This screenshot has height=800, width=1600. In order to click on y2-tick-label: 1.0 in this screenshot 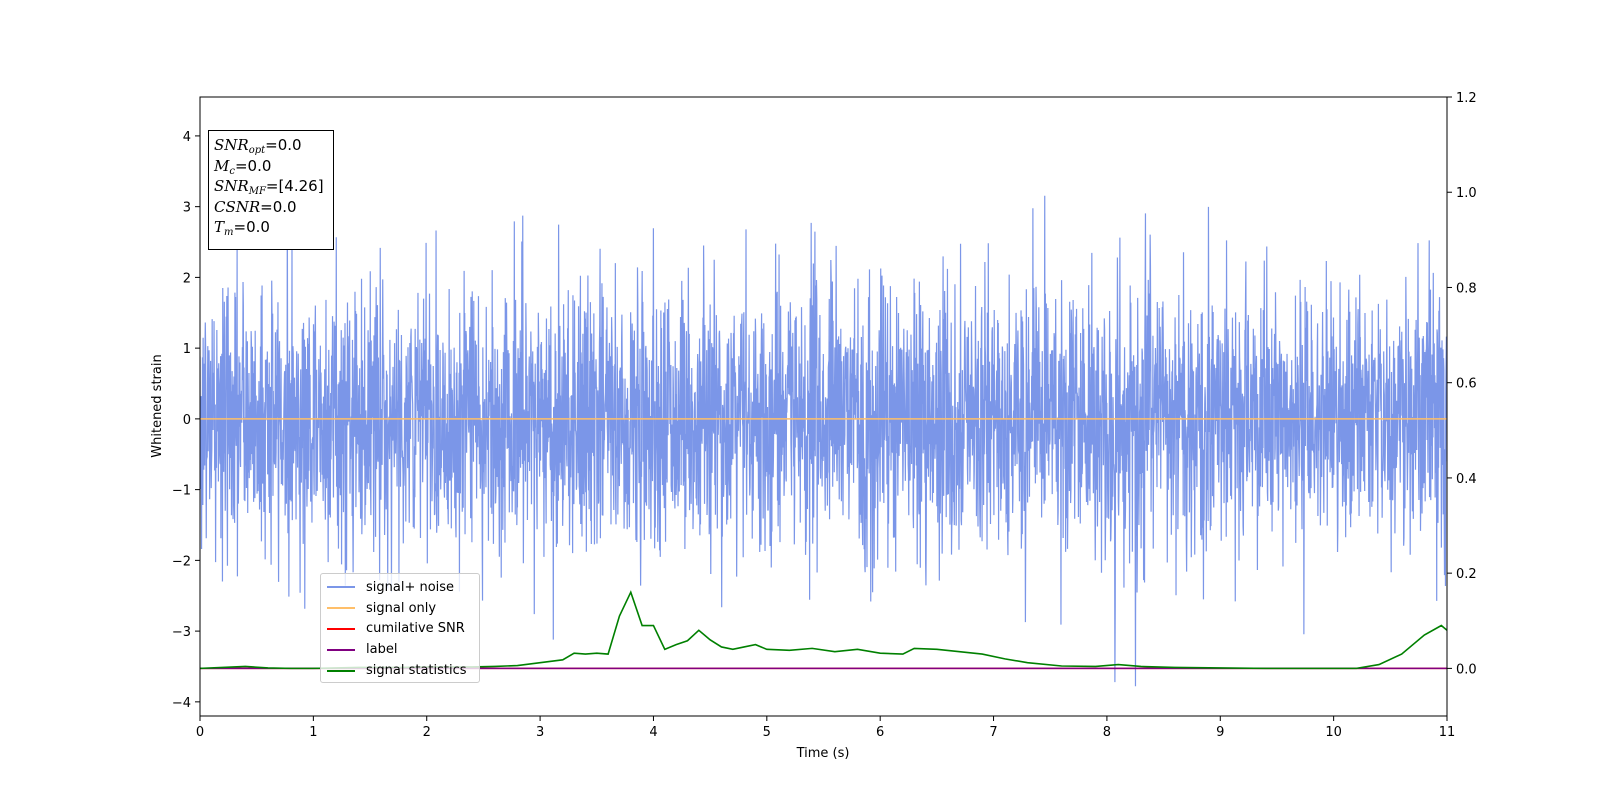, I will do `click(1466, 193)`.